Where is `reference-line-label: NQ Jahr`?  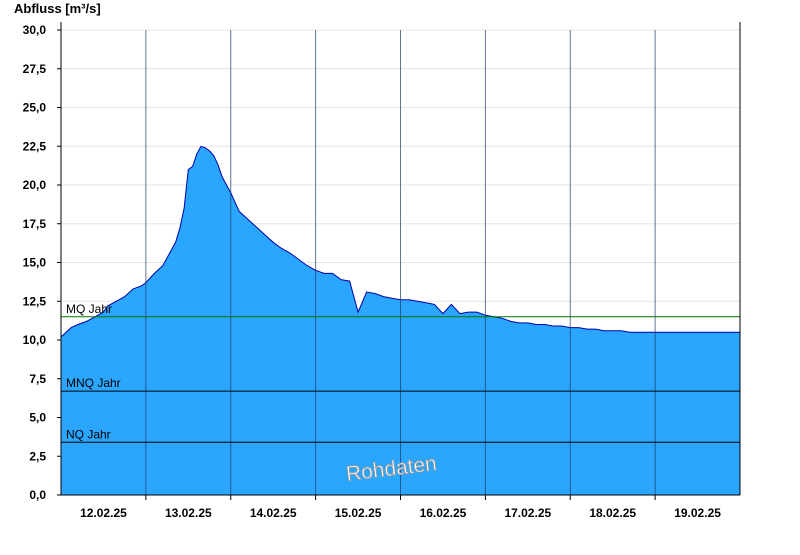 reference-line-label: NQ Jahr is located at coordinates (88, 434).